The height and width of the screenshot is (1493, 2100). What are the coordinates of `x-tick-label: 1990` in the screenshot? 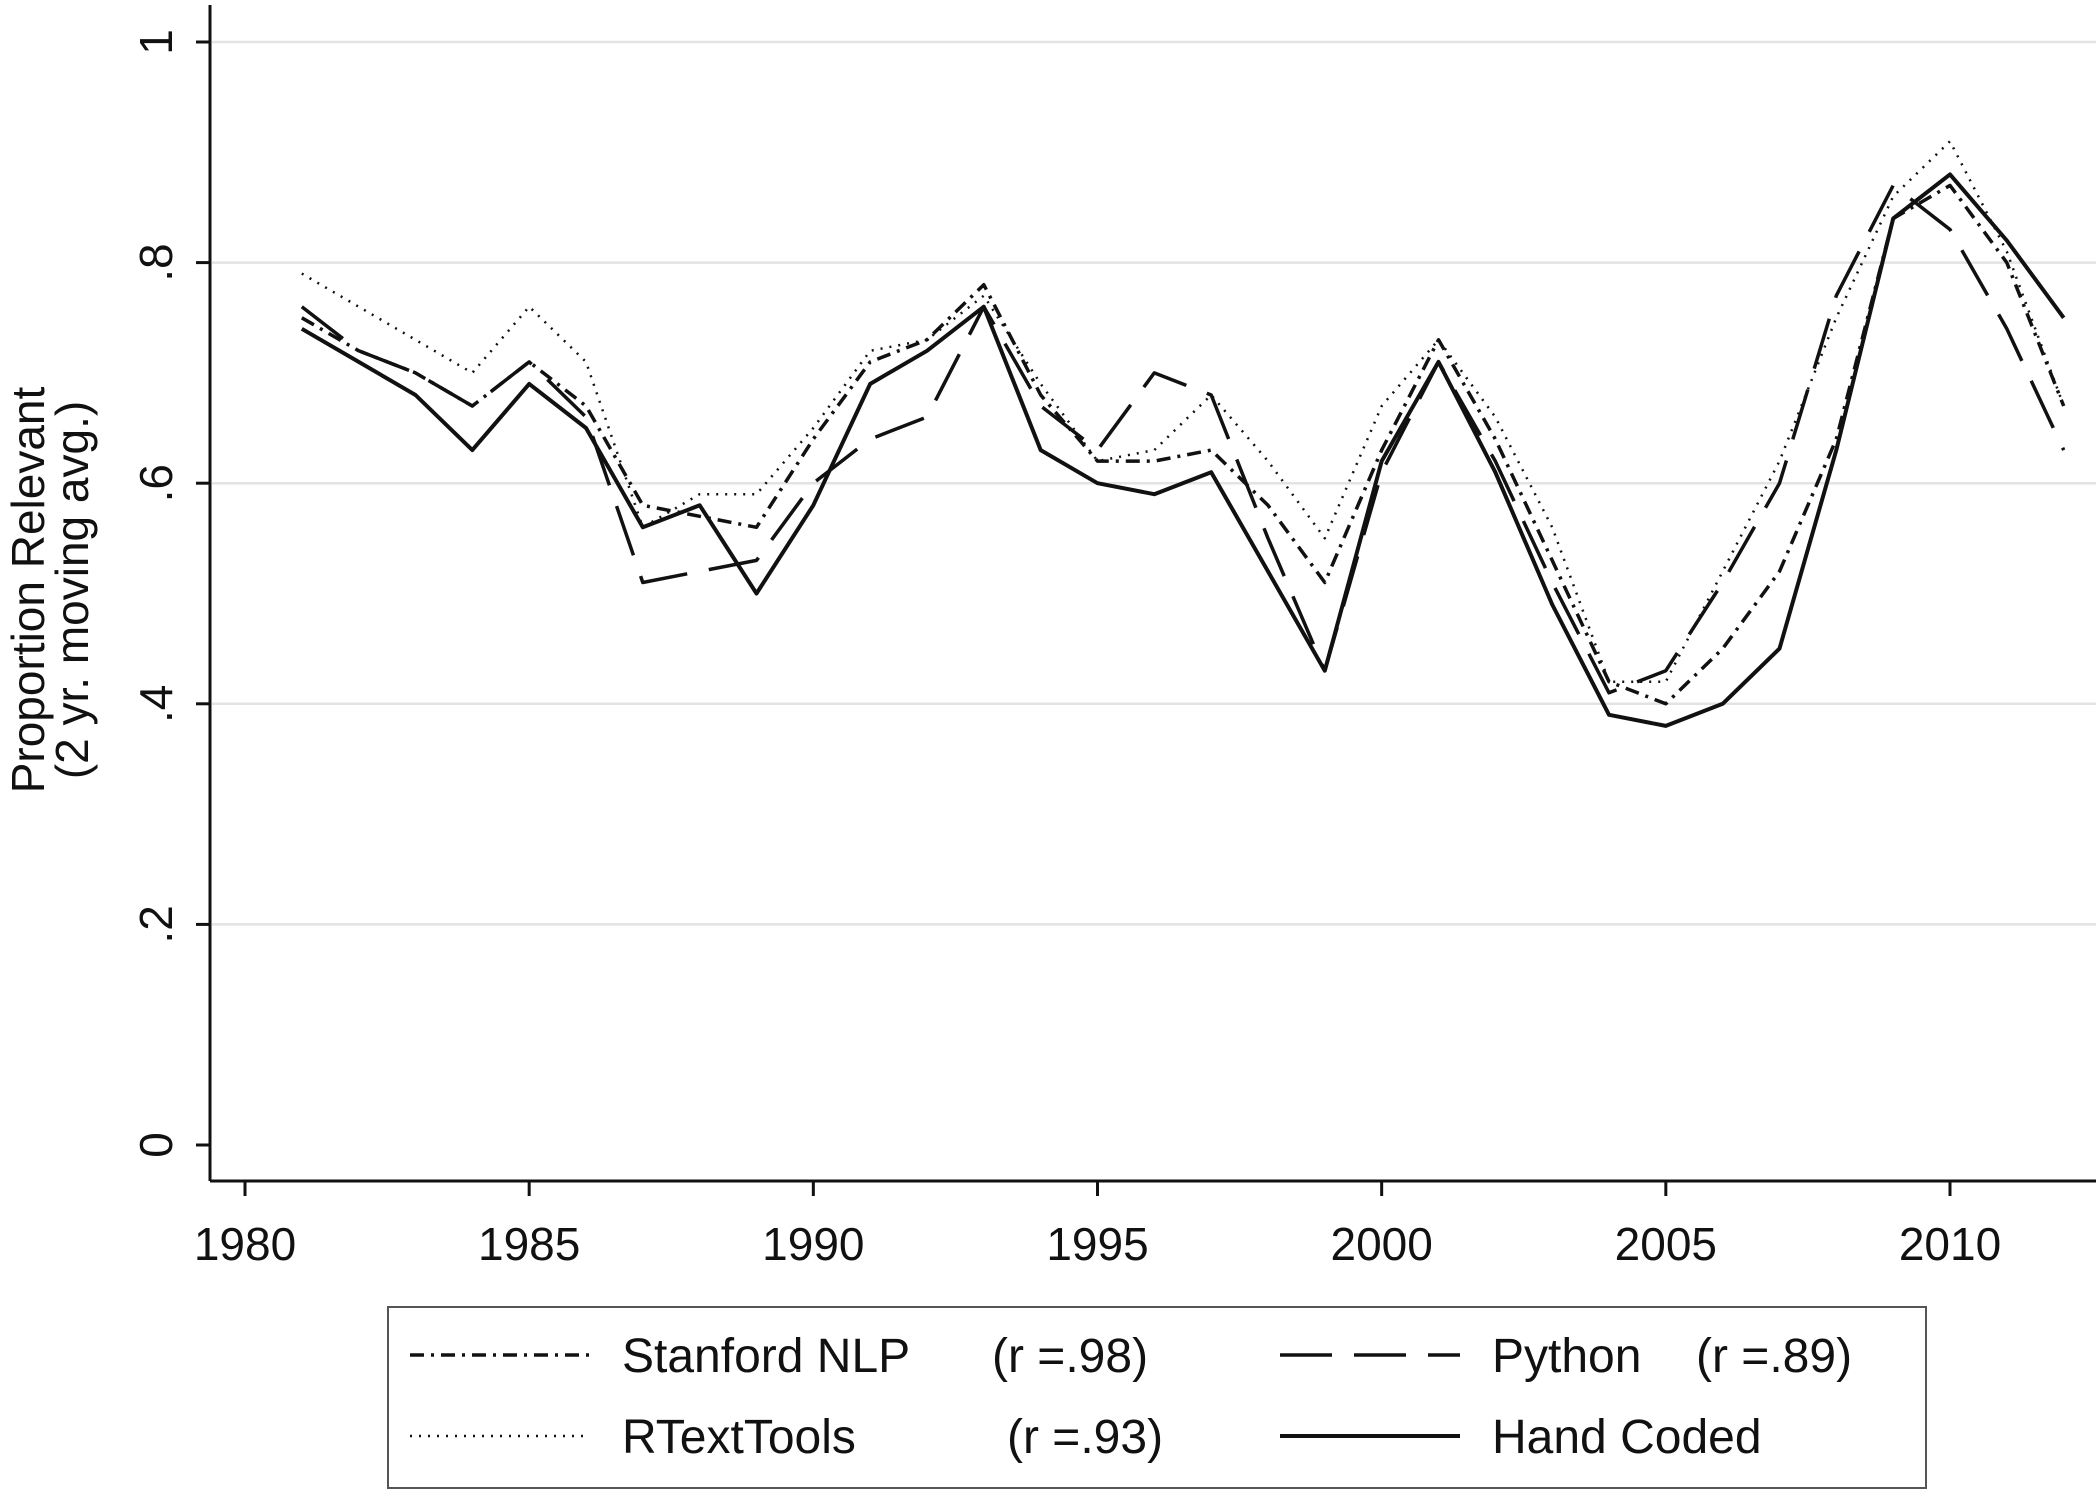 It's located at (813, 1244).